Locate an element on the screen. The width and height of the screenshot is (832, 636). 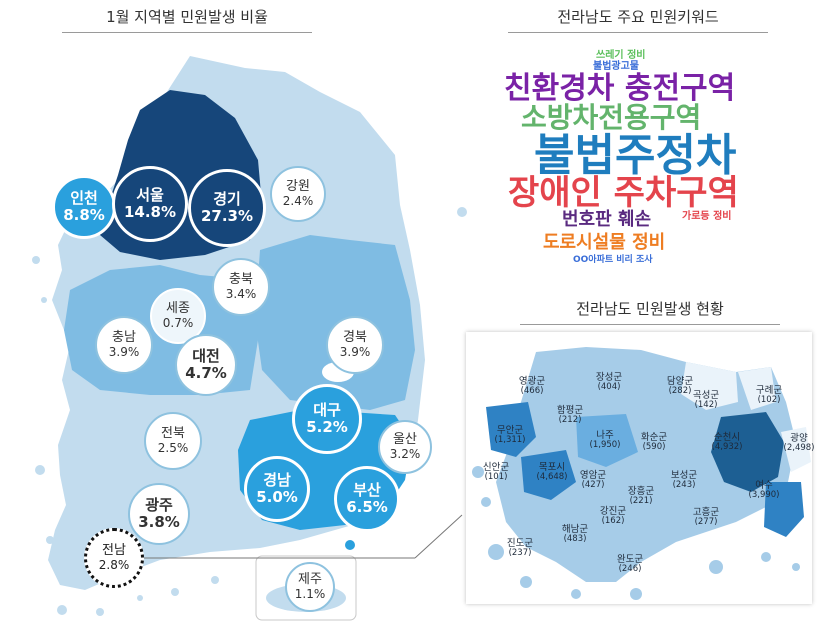
keyword: 소방차전용구역 is located at coordinates (611, 117).